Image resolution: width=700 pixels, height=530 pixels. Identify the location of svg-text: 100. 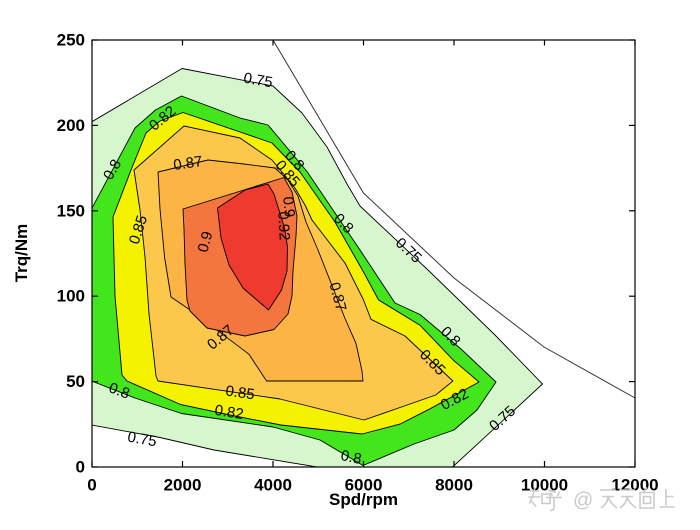
(71, 296).